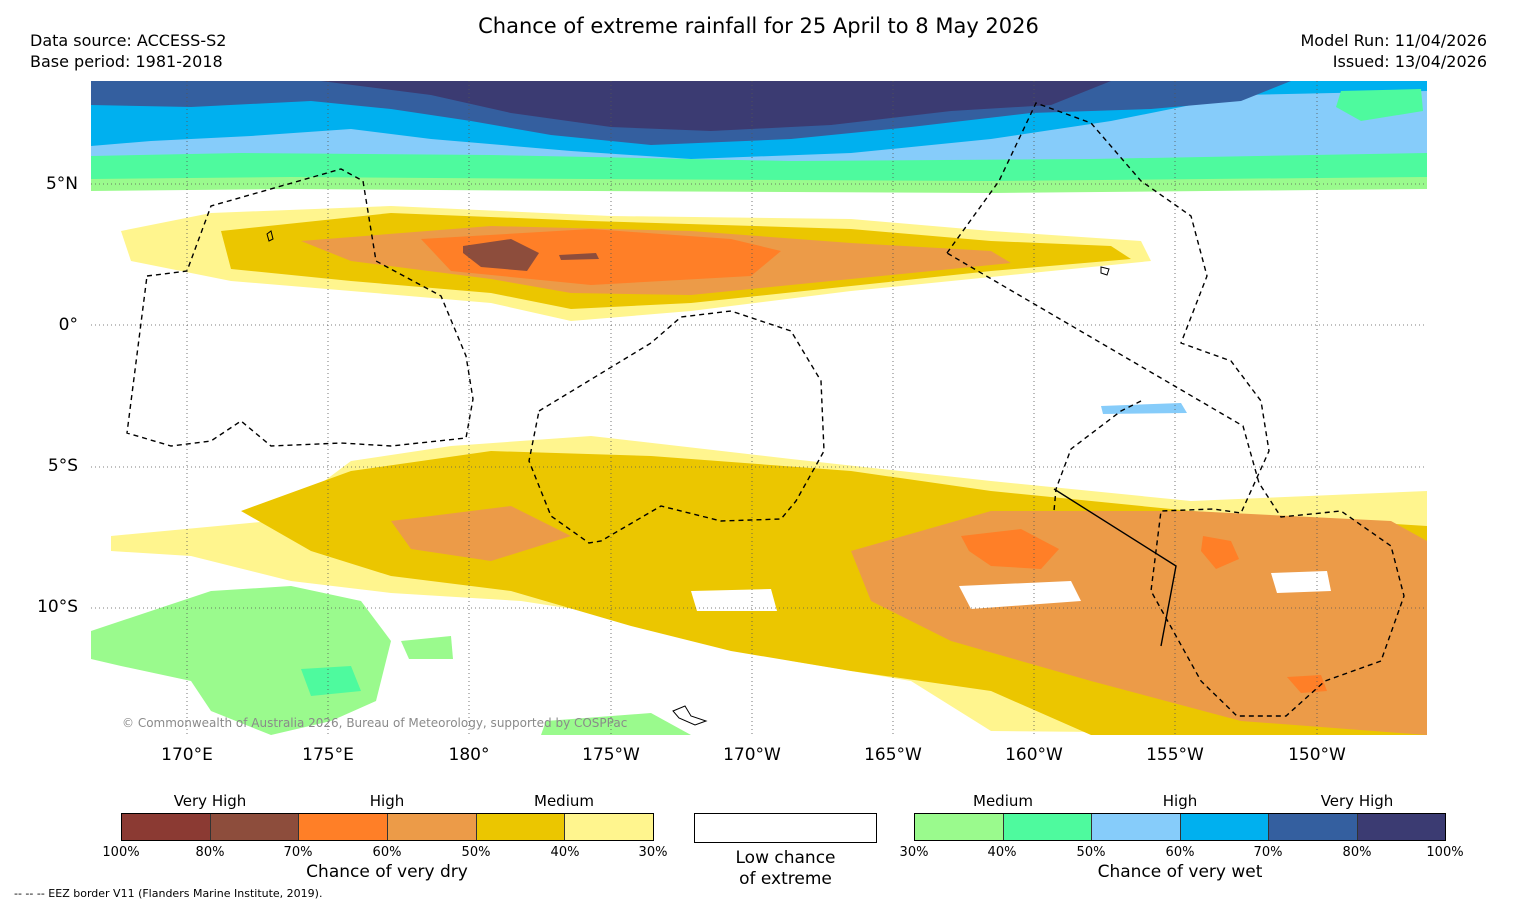  Describe the element at coordinates (1003, 801) in the screenshot. I see `wet-category-medium: Medium` at that location.